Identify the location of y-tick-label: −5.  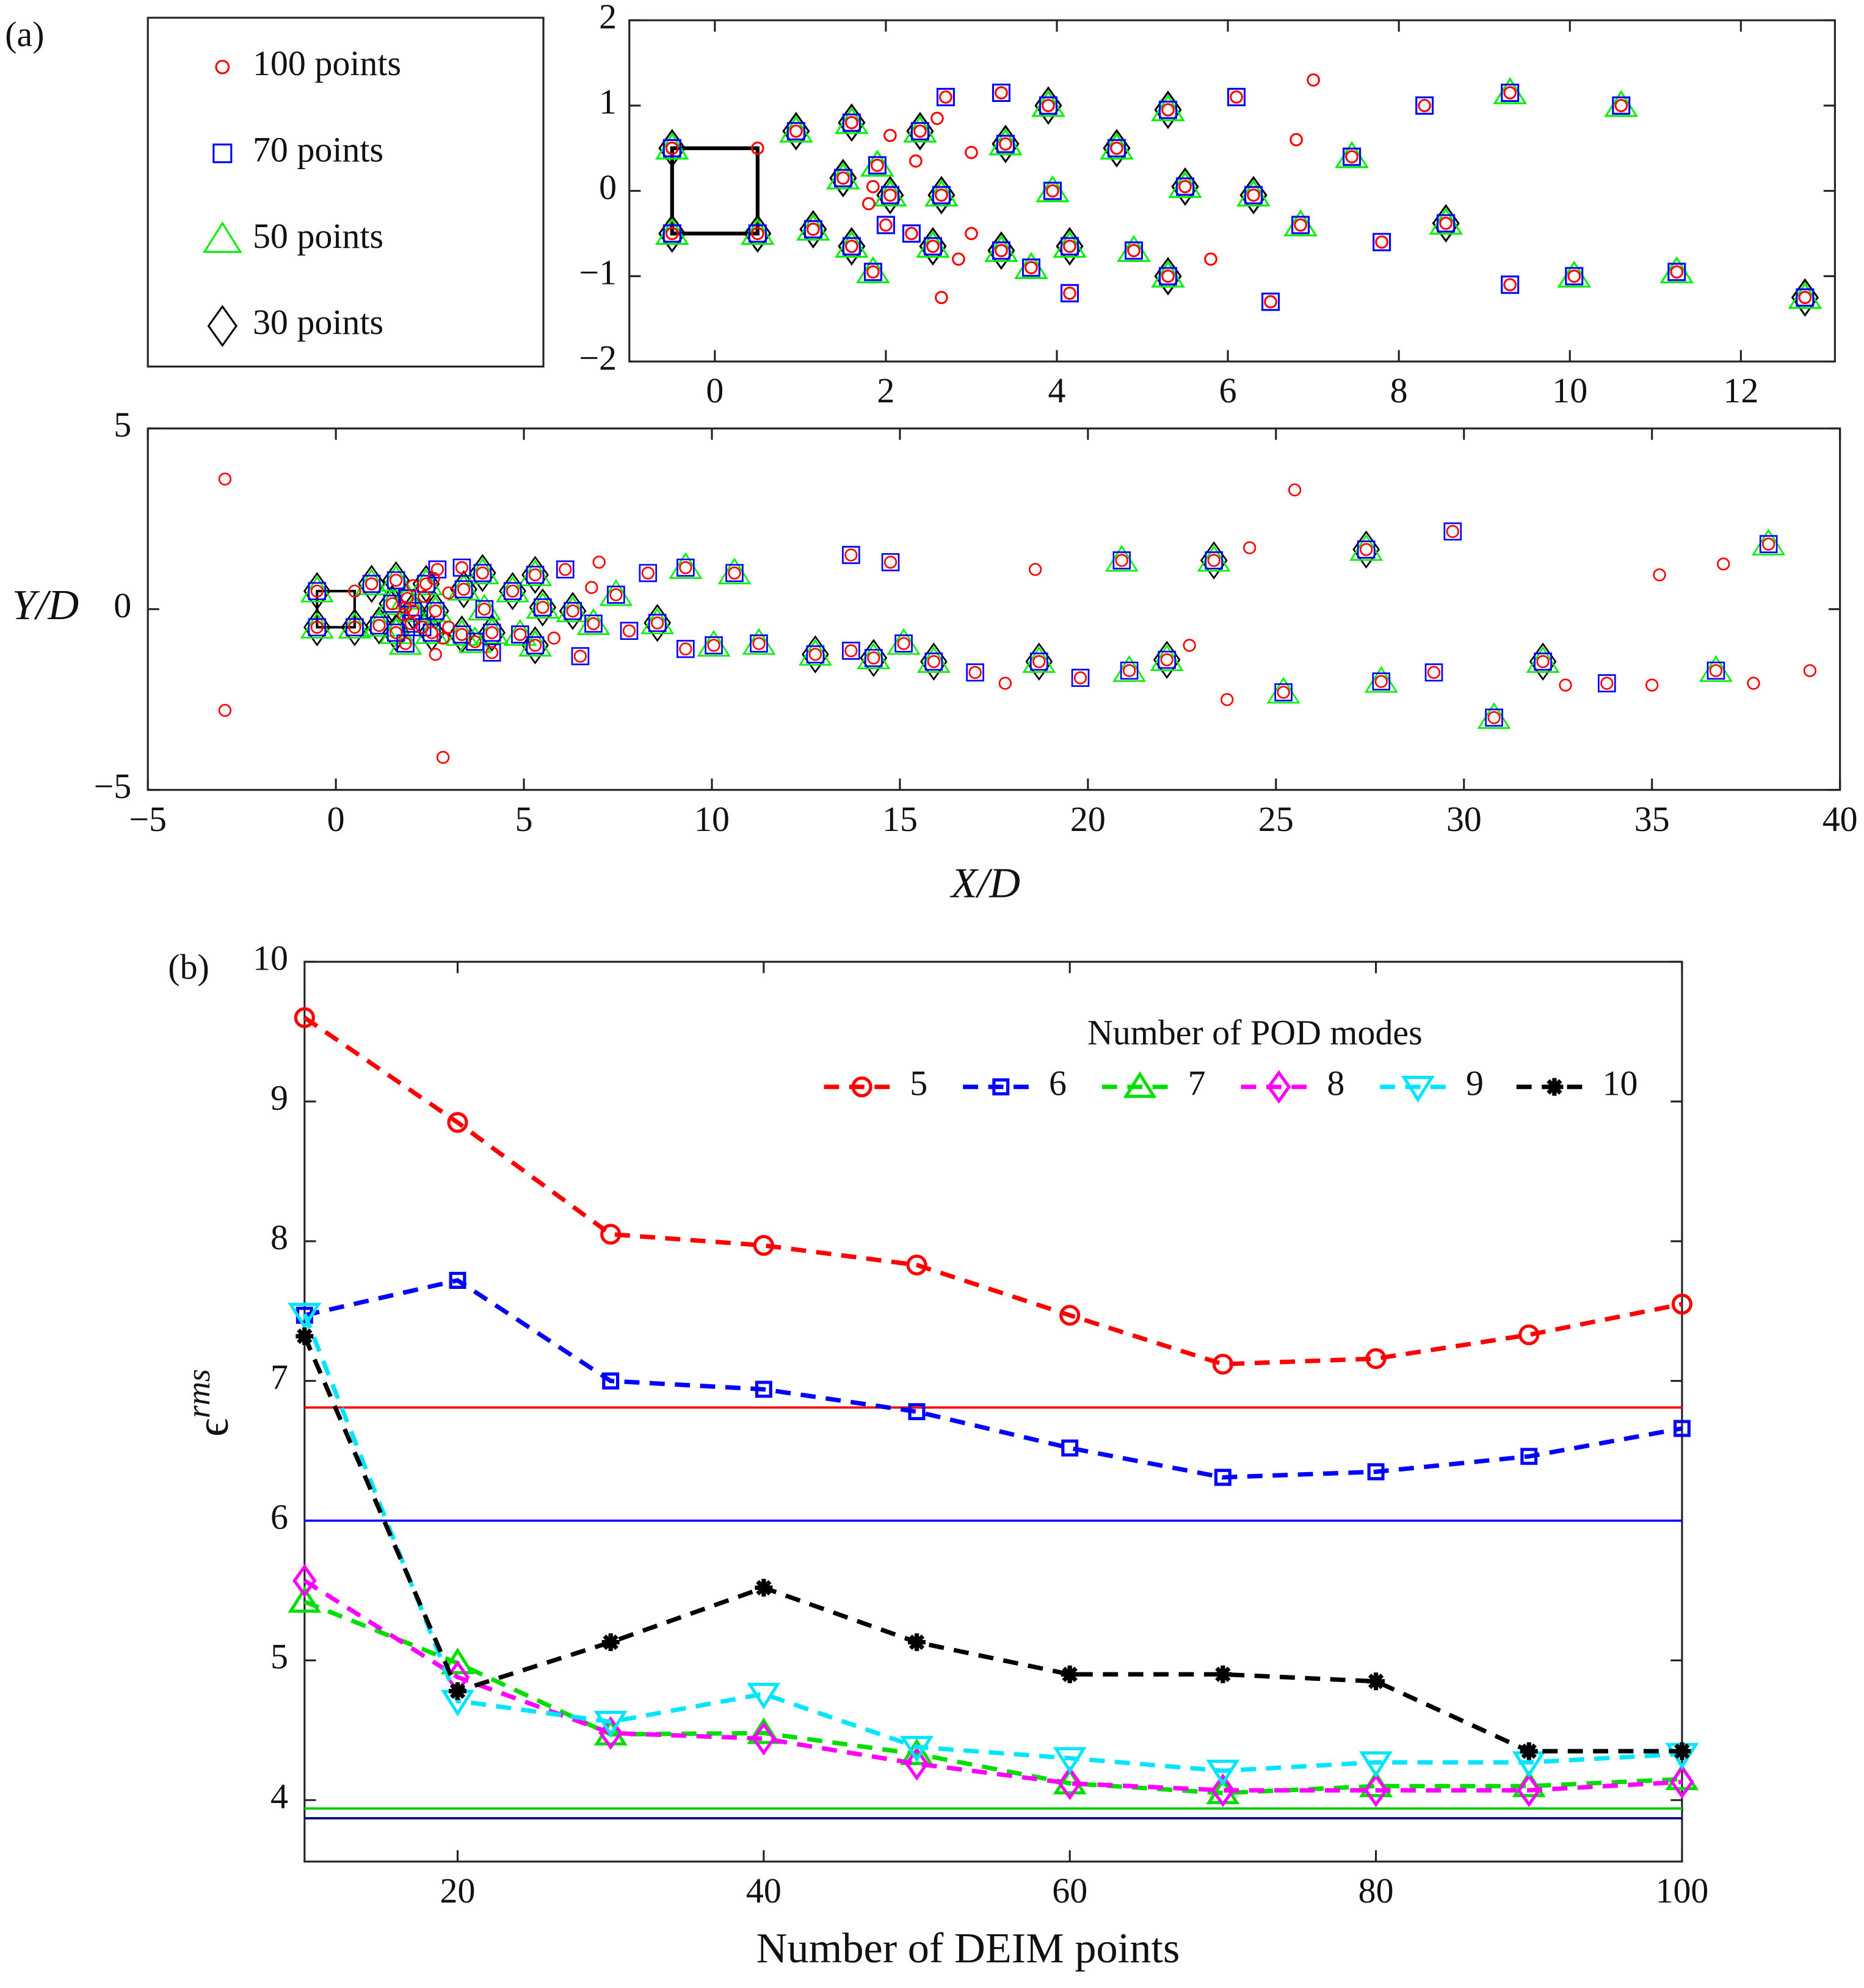
(113, 786).